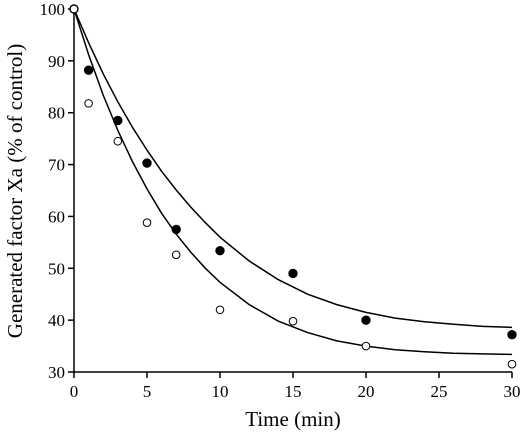 This screenshot has width=520, height=439. What do you see at coordinates (15, 191) in the screenshot?
I see `y-axis-title: Generated factor Xa (% of control)` at bounding box center [15, 191].